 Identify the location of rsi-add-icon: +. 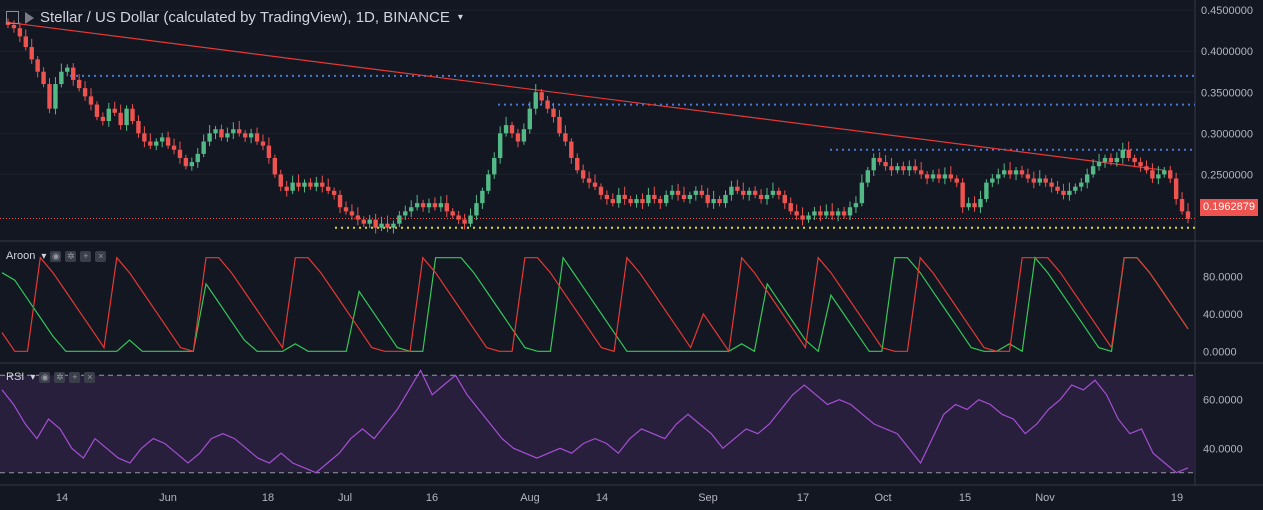
(75, 377).